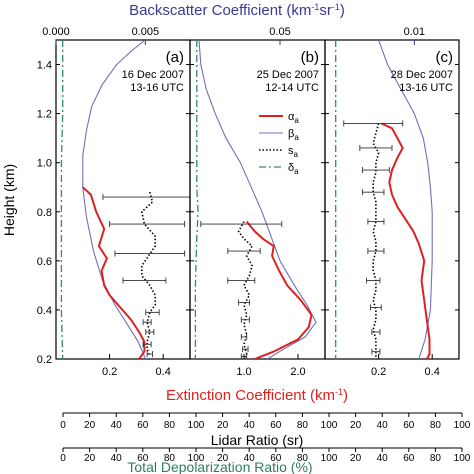  What do you see at coordinates (44, 360) in the screenshot?
I see `y-tick-label: 0.2` at bounding box center [44, 360].